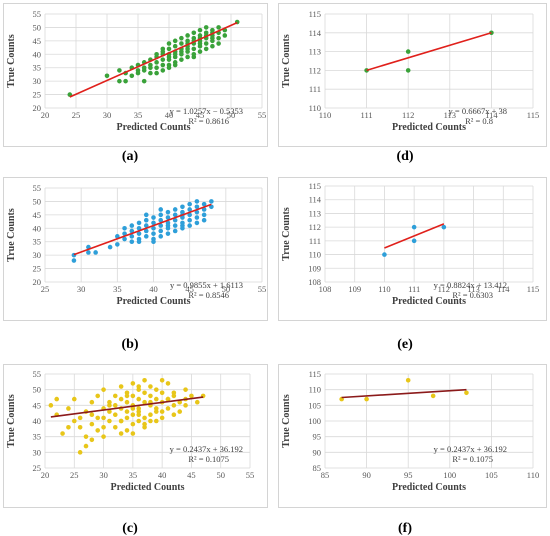 Image resolution: width=550 pixels, height=536 pixels. Describe the element at coordinates (133, 475) in the screenshot. I see `x-tick-label: 35` at that location.